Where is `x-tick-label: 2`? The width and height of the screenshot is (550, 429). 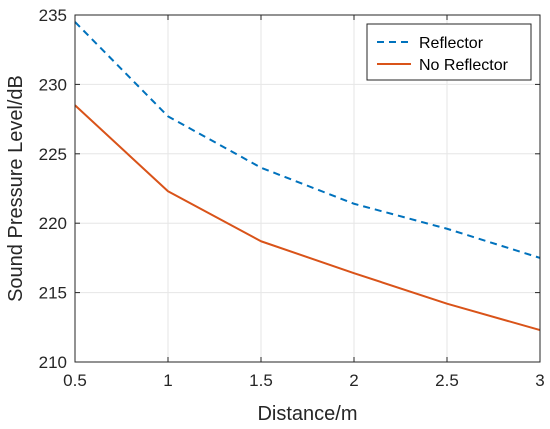 x-tick-label: 2 is located at coordinates (353, 380).